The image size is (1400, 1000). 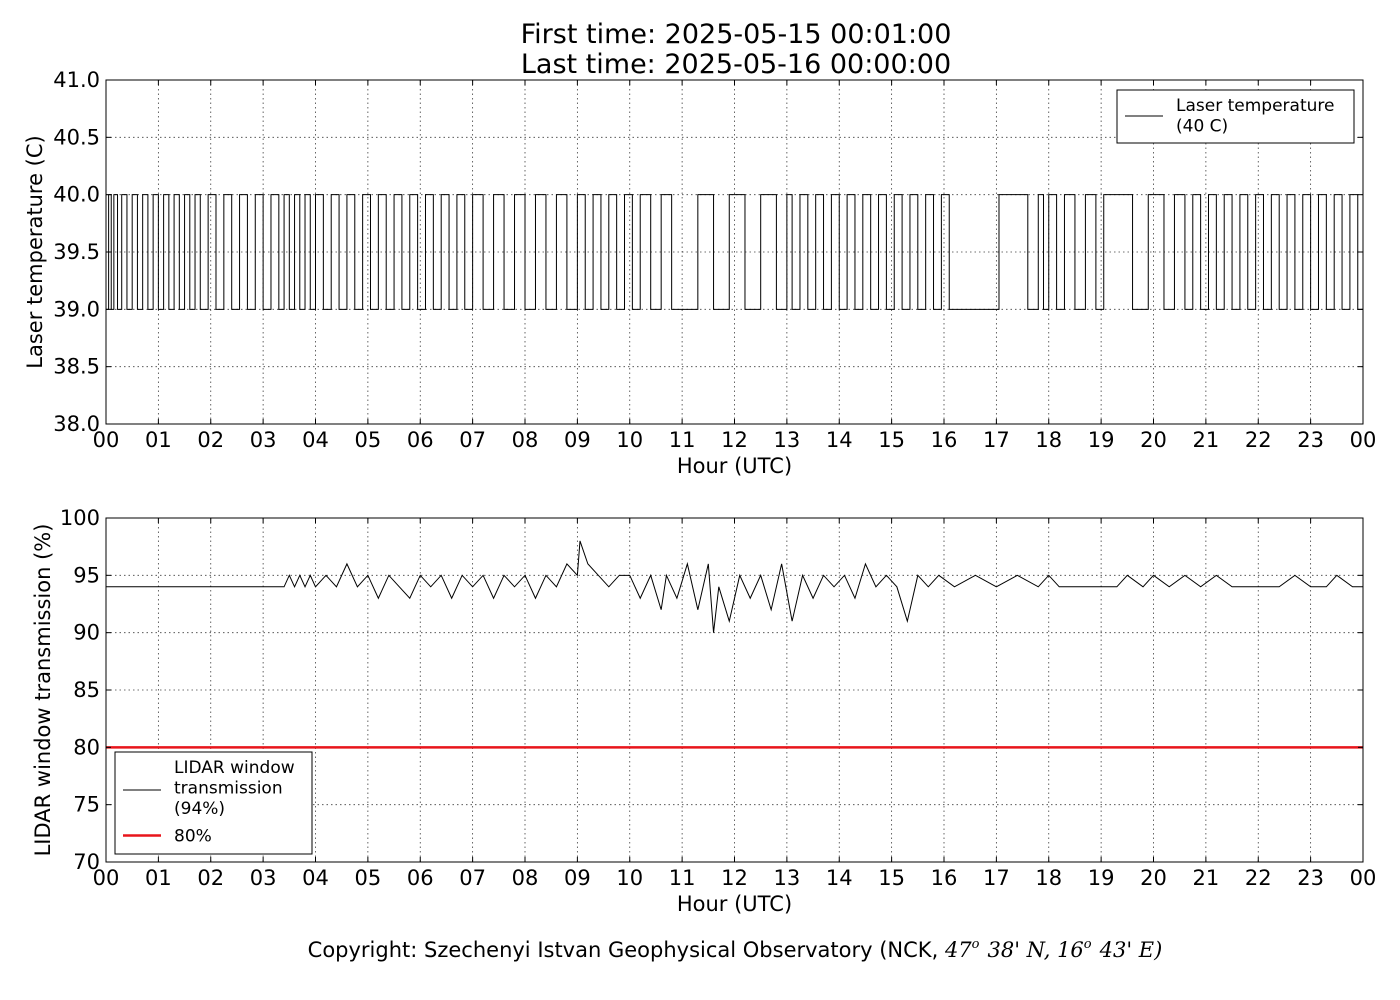 What do you see at coordinates (976, 944) in the screenshot?
I see `latitude-degree-symbol: o` at bounding box center [976, 944].